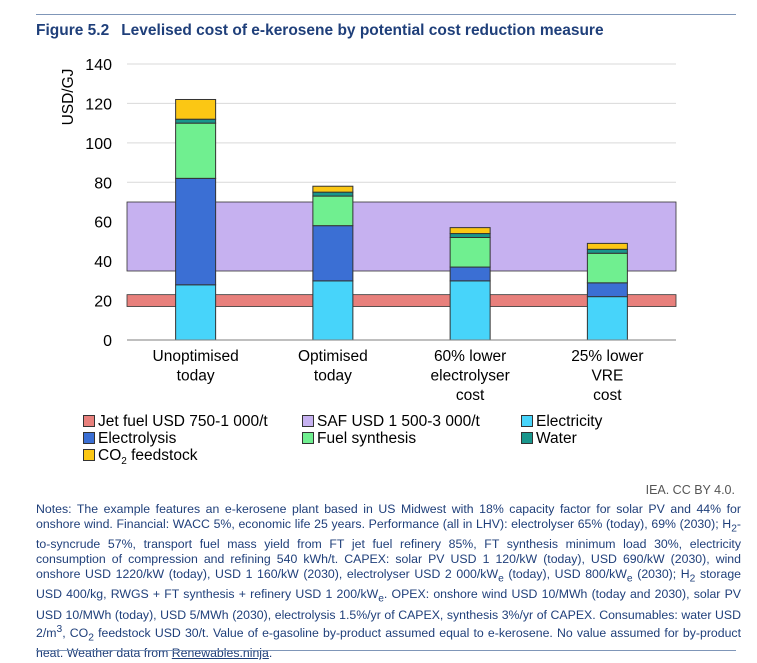 The height and width of the screenshot is (663, 757). Describe the element at coordinates (690, 490) in the screenshot. I see `credit-line: IEA. CC BY 4.0.` at that location.